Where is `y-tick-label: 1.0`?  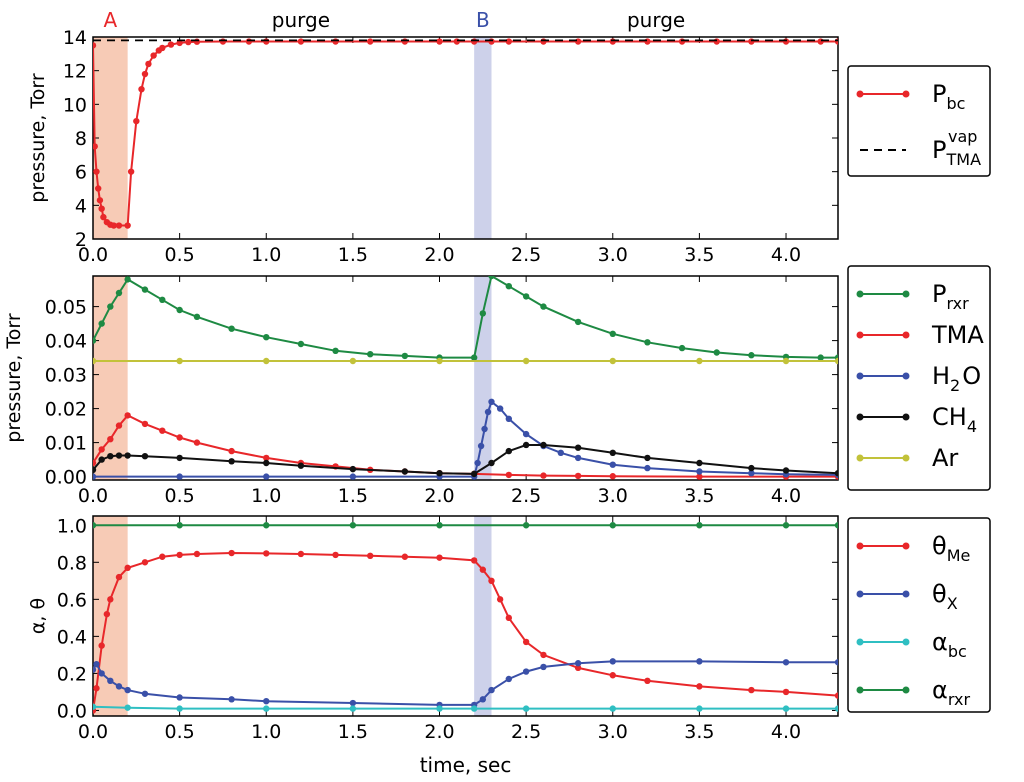
y-tick-label: 1.0 is located at coordinates (72, 526).